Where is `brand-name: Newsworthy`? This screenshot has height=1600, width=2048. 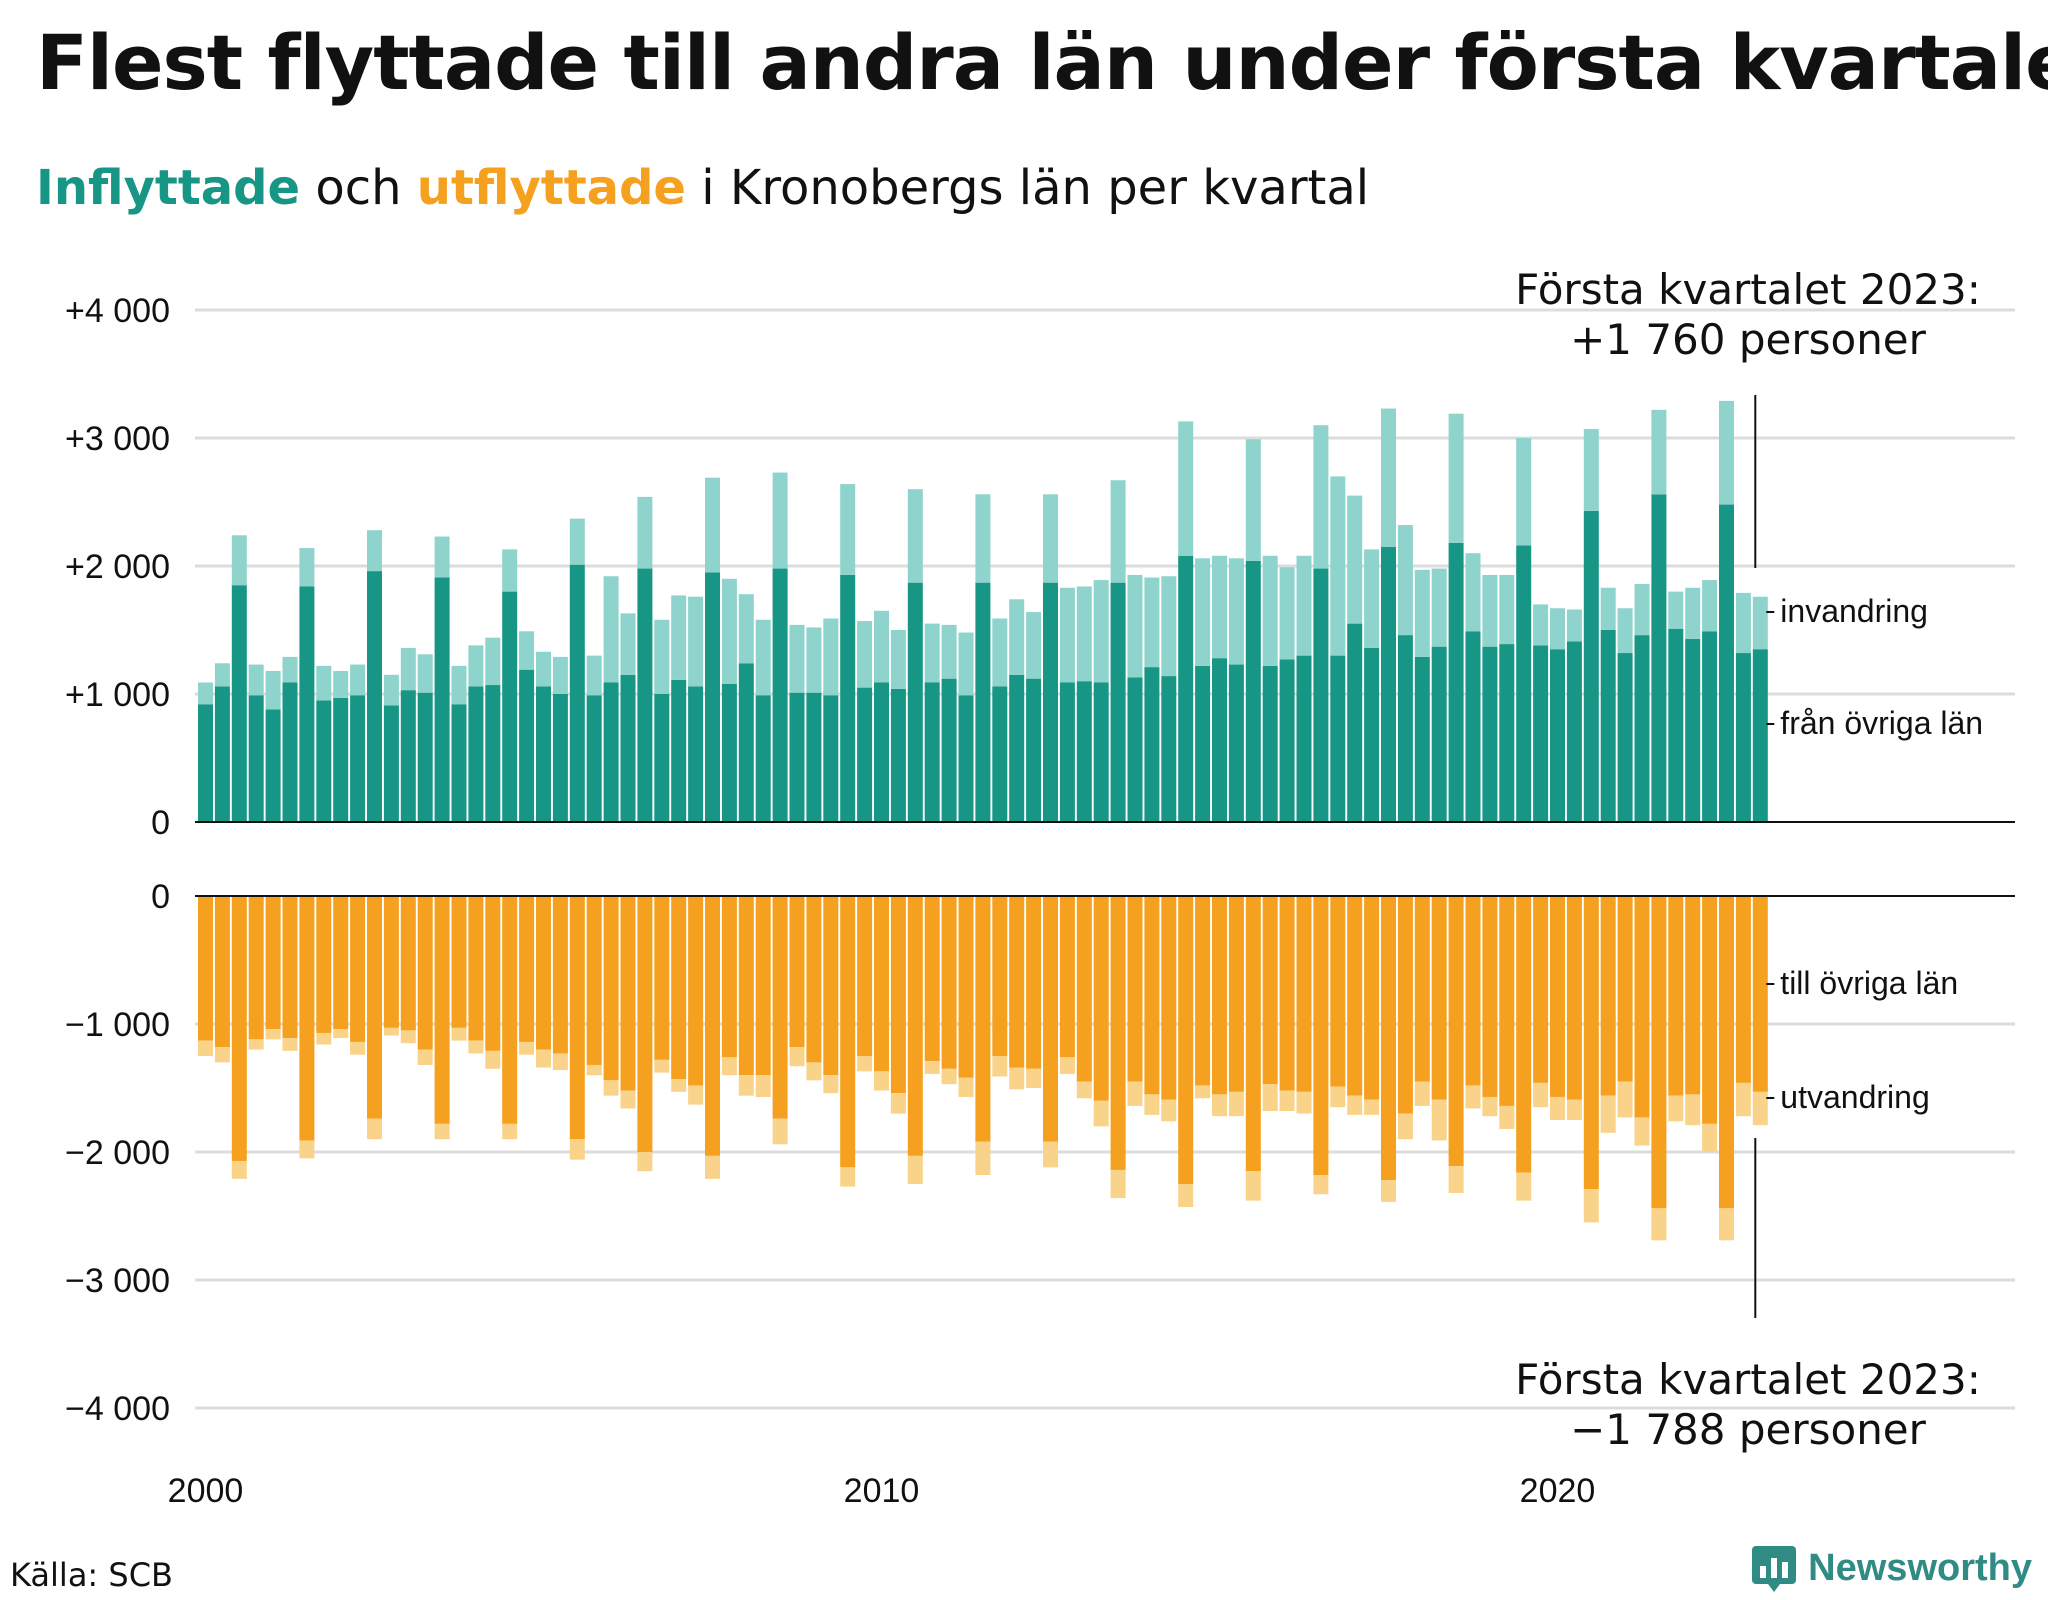 brand-name: Newsworthy is located at coordinates (1920, 1567).